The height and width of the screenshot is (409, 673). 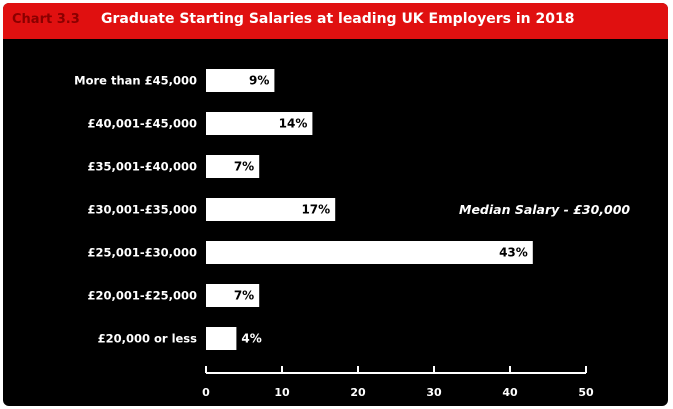 I want to click on value-label: 17%, so click(x=315, y=210).